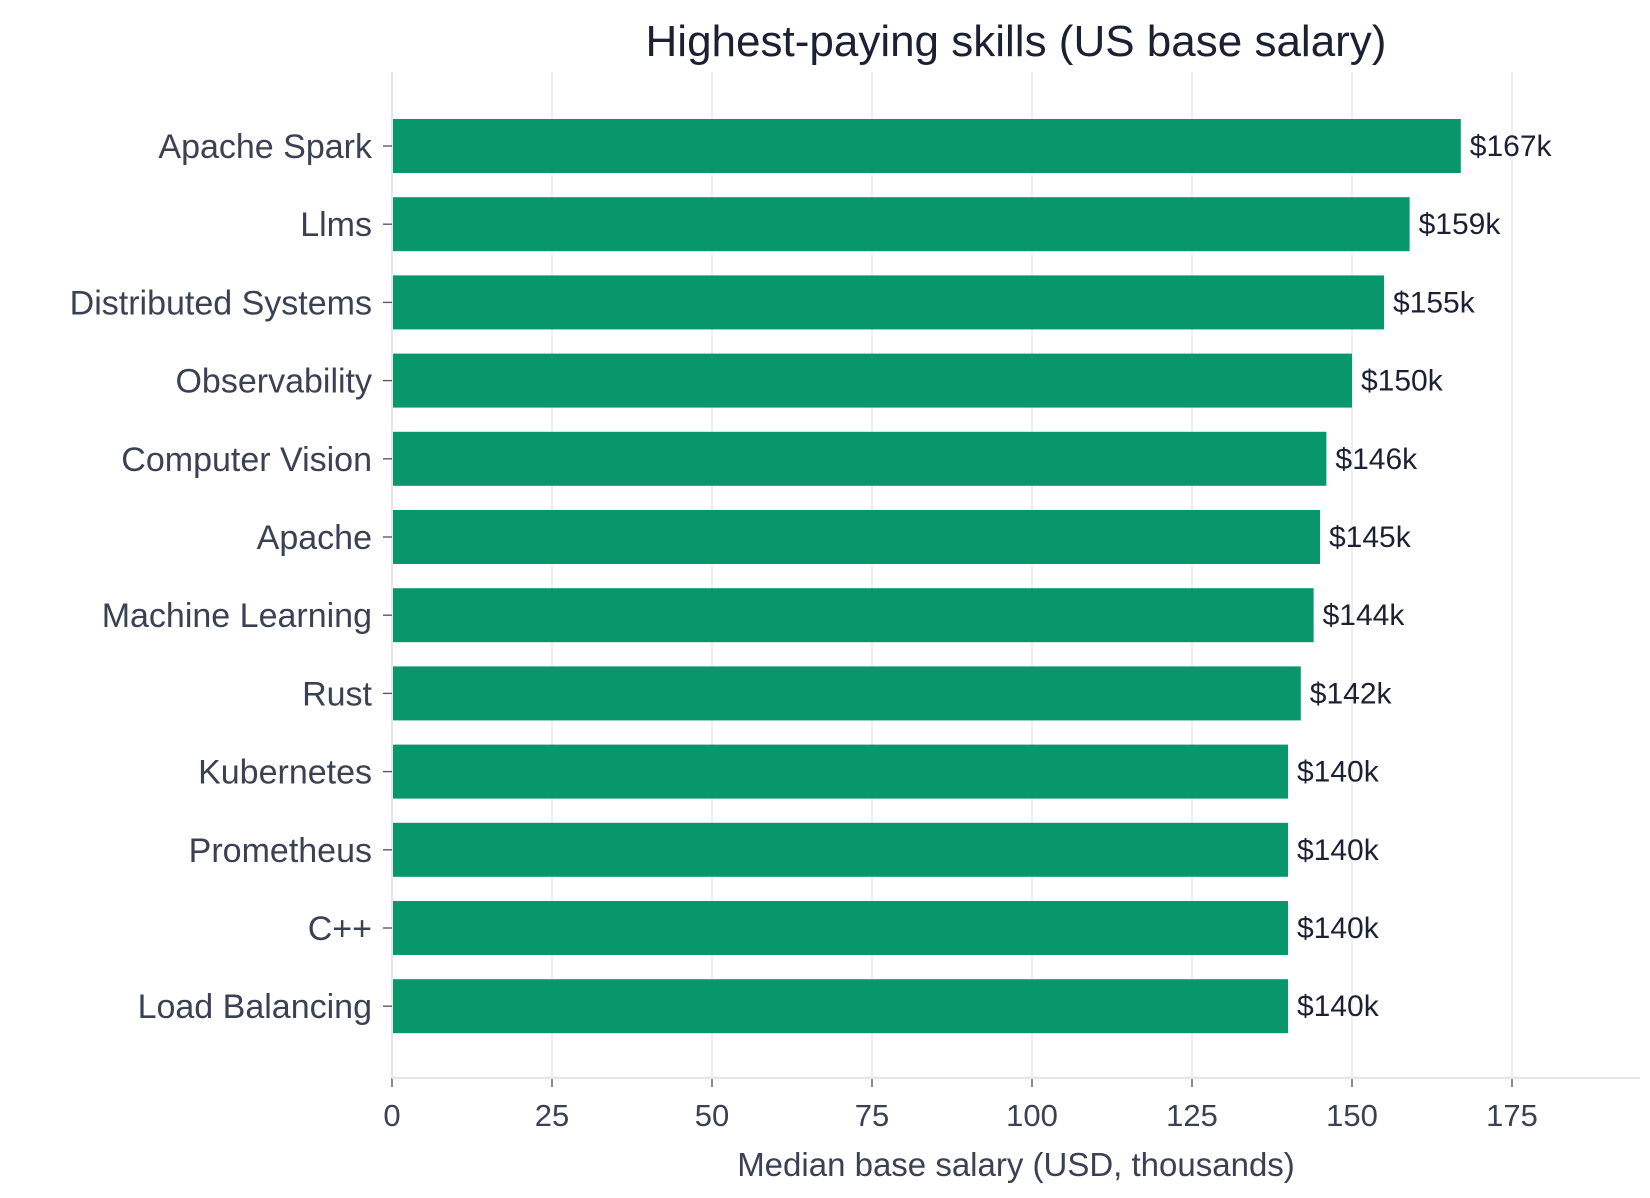 The height and width of the screenshot is (1198, 1650). Describe the element at coordinates (340, 929) in the screenshot. I see `y-tick-label: C++` at that location.